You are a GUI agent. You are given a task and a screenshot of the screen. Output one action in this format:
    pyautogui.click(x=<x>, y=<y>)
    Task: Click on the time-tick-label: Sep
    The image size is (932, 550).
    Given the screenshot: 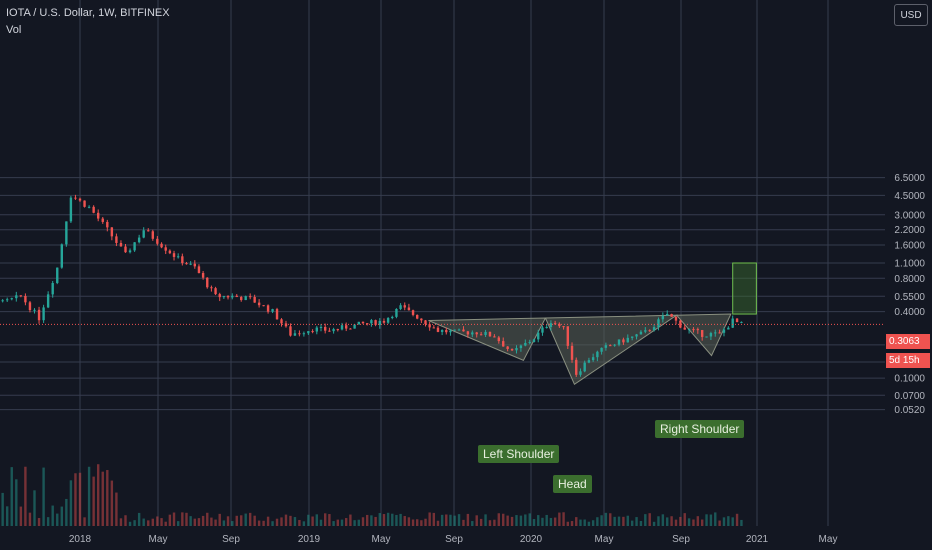 What is the action you would take?
    pyautogui.click(x=681, y=539)
    